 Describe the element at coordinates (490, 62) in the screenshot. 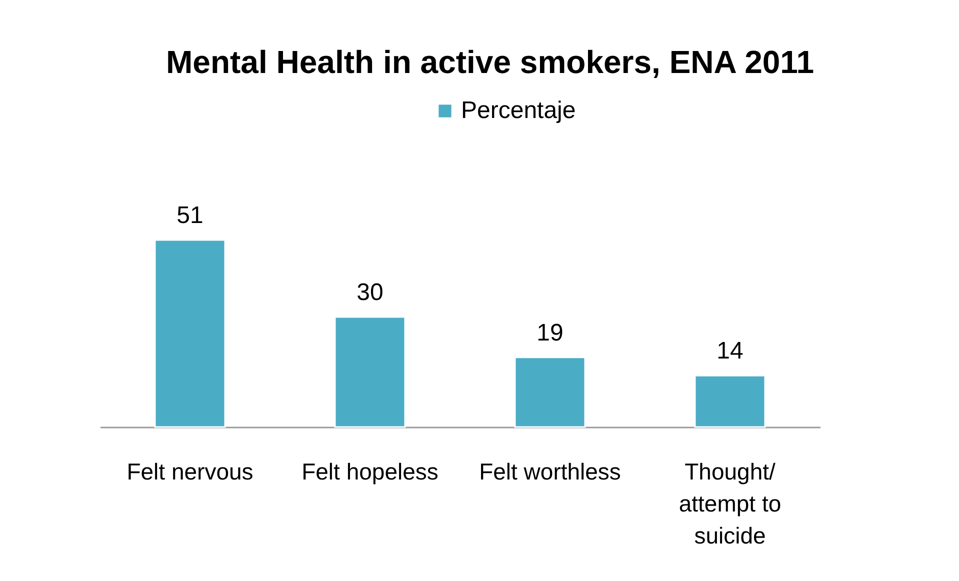

I see `chart-title: Mental Health in active smokers, ENA 2011` at that location.